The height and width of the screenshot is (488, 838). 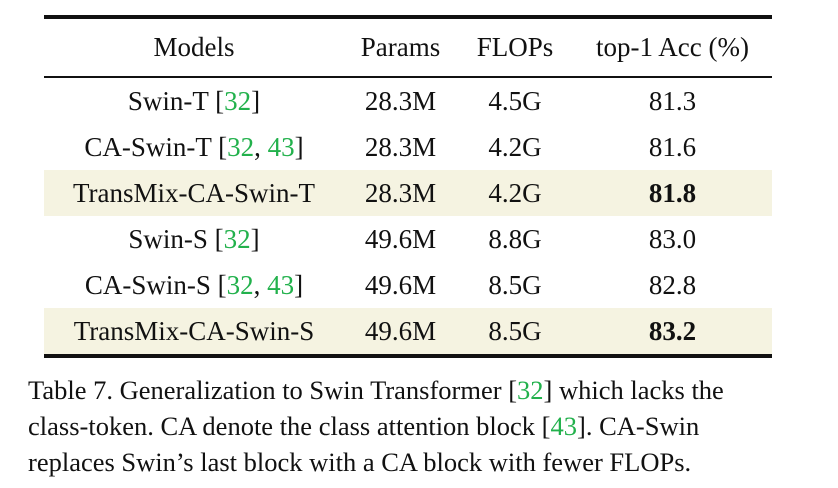 What do you see at coordinates (515, 100) in the screenshot?
I see `cell-flops: 4.5G` at bounding box center [515, 100].